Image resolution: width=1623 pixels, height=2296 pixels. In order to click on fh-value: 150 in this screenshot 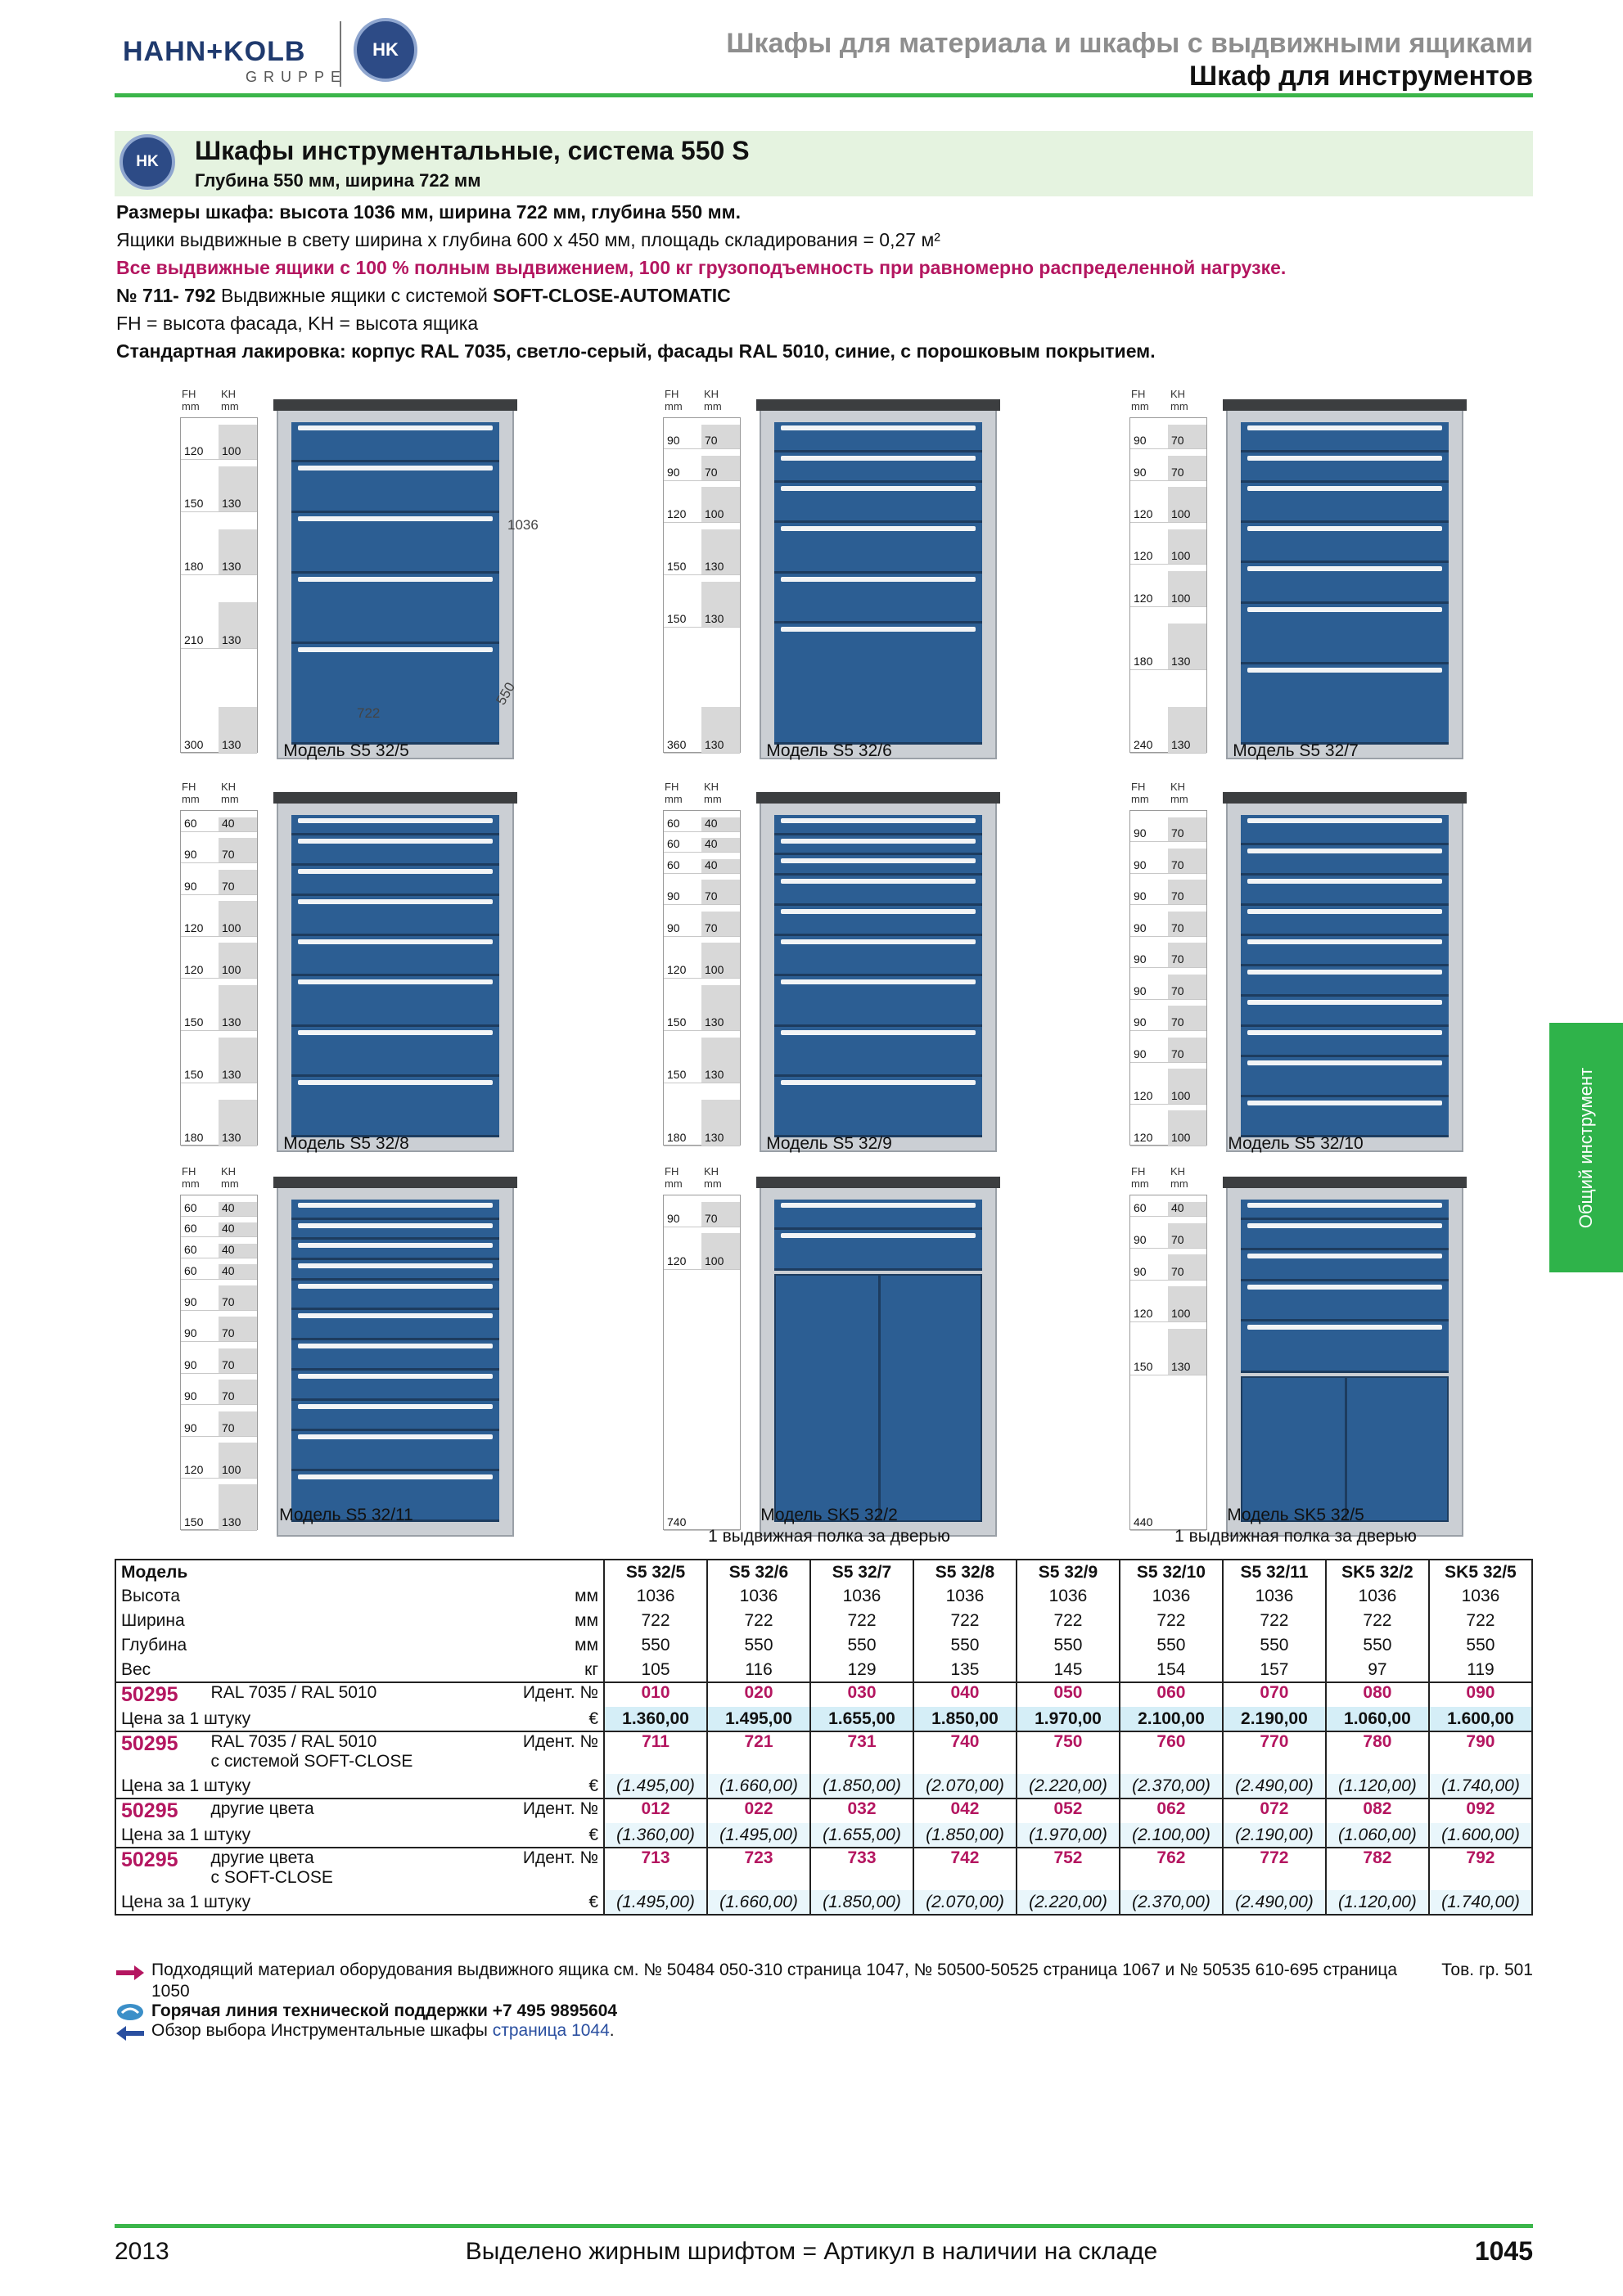, I will do `click(194, 1022)`.